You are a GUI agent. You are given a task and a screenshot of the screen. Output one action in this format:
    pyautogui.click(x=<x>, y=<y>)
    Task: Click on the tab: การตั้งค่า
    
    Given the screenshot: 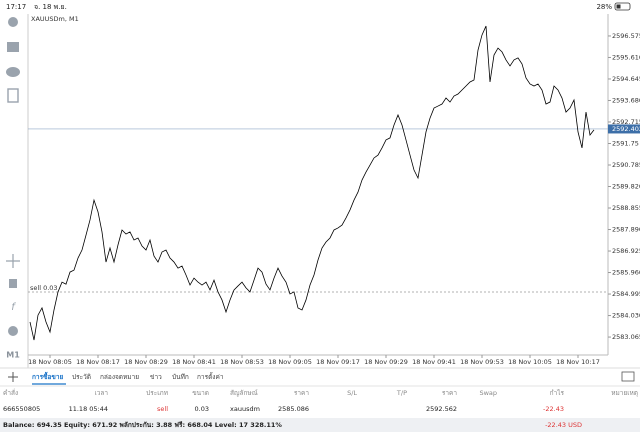 What is the action you would take?
    pyautogui.click(x=210, y=376)
    